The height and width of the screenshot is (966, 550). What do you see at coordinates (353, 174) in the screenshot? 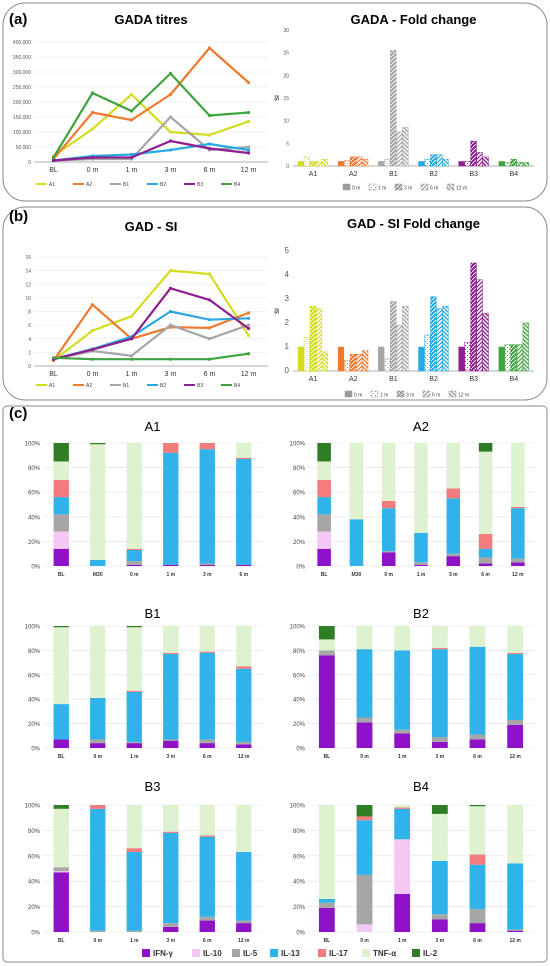
I see `category-label: A2` at bounding box center [353, 174].